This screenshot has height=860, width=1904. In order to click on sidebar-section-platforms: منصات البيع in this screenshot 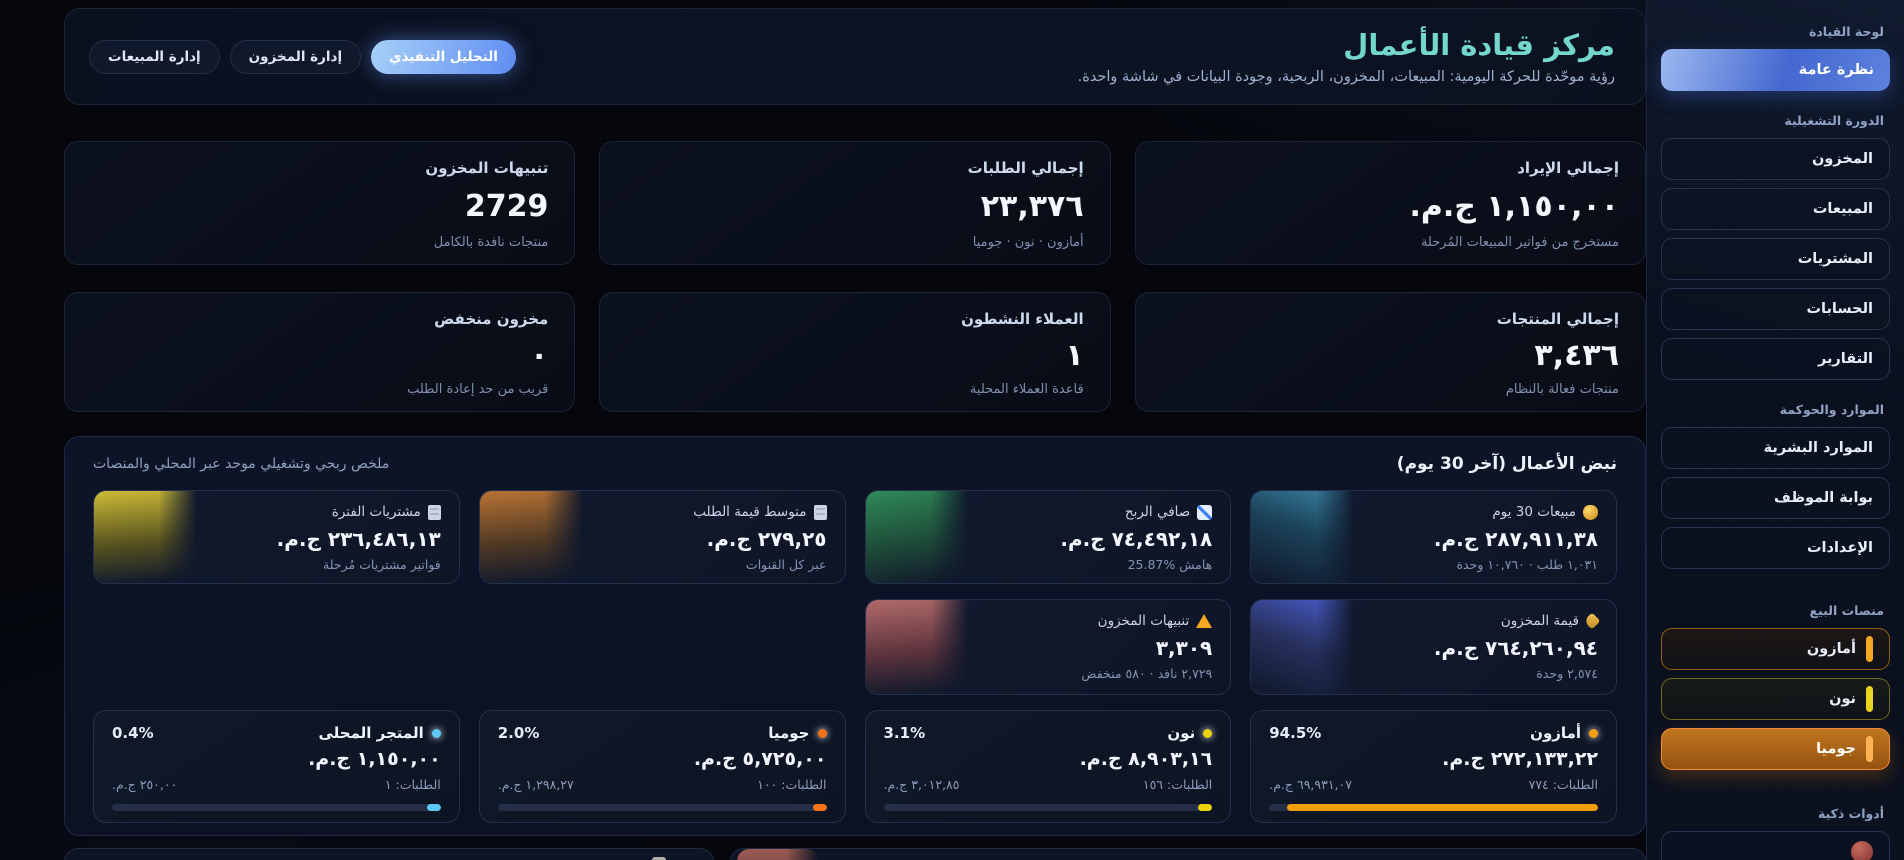, I will do `click(1847, 610)`.